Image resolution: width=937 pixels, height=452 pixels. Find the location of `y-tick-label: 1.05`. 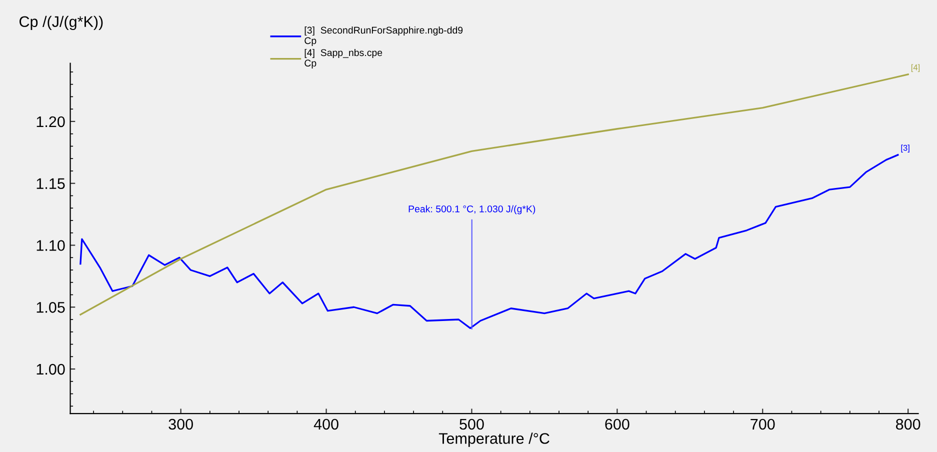

y-tick-label: 1.05 is located at coordinates (50, 307).